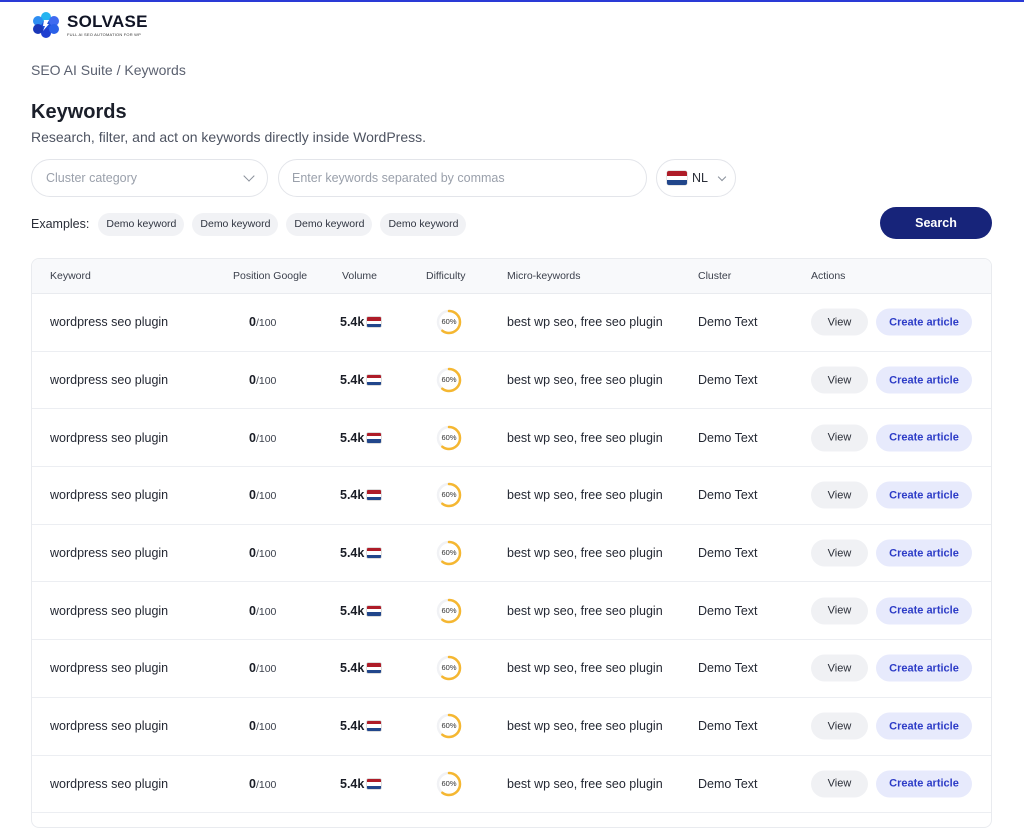 The width and height of the screenshot is (1024, 828). Describe the element at coordinates (60, 224) in the screenshot. I see `examples-label: Examples:` at that location.